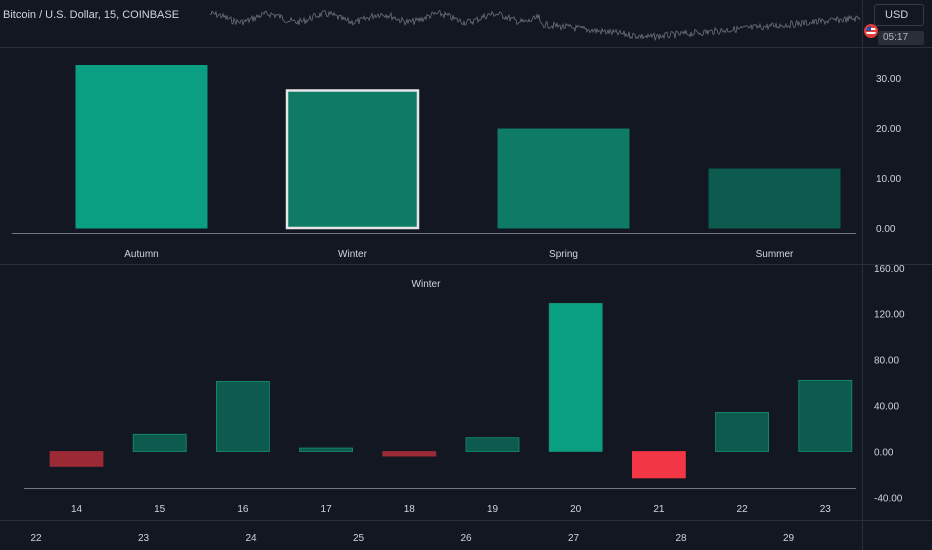  What do you see at coordinates (353, 254) in the screenshot?
I see `x-tick-season-winter: Winter` at bounding box center [353, 254].